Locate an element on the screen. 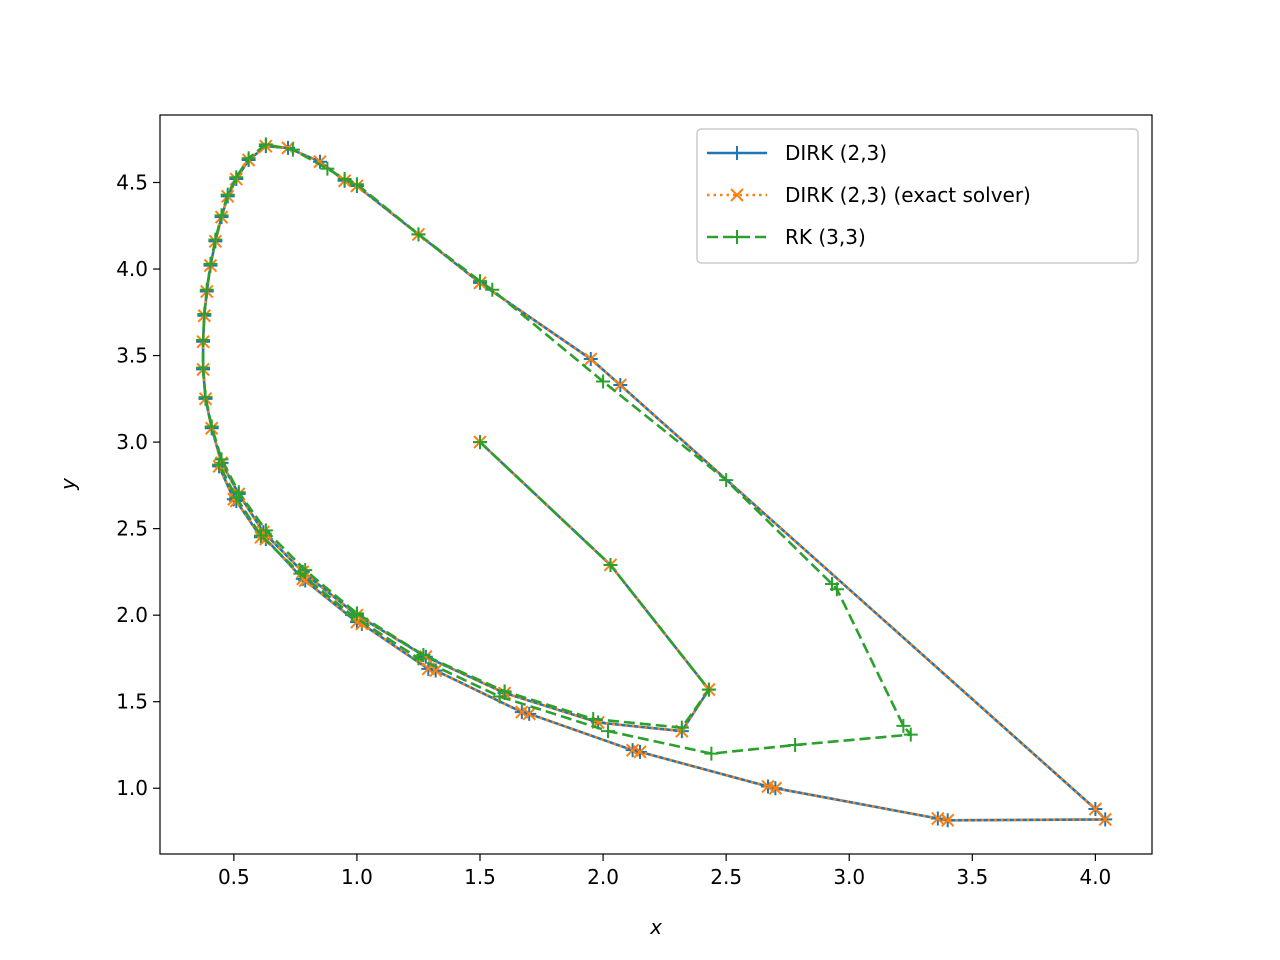  legend-item: DIRK (2,3) (exact solver) is located at coordinates (869, 195).